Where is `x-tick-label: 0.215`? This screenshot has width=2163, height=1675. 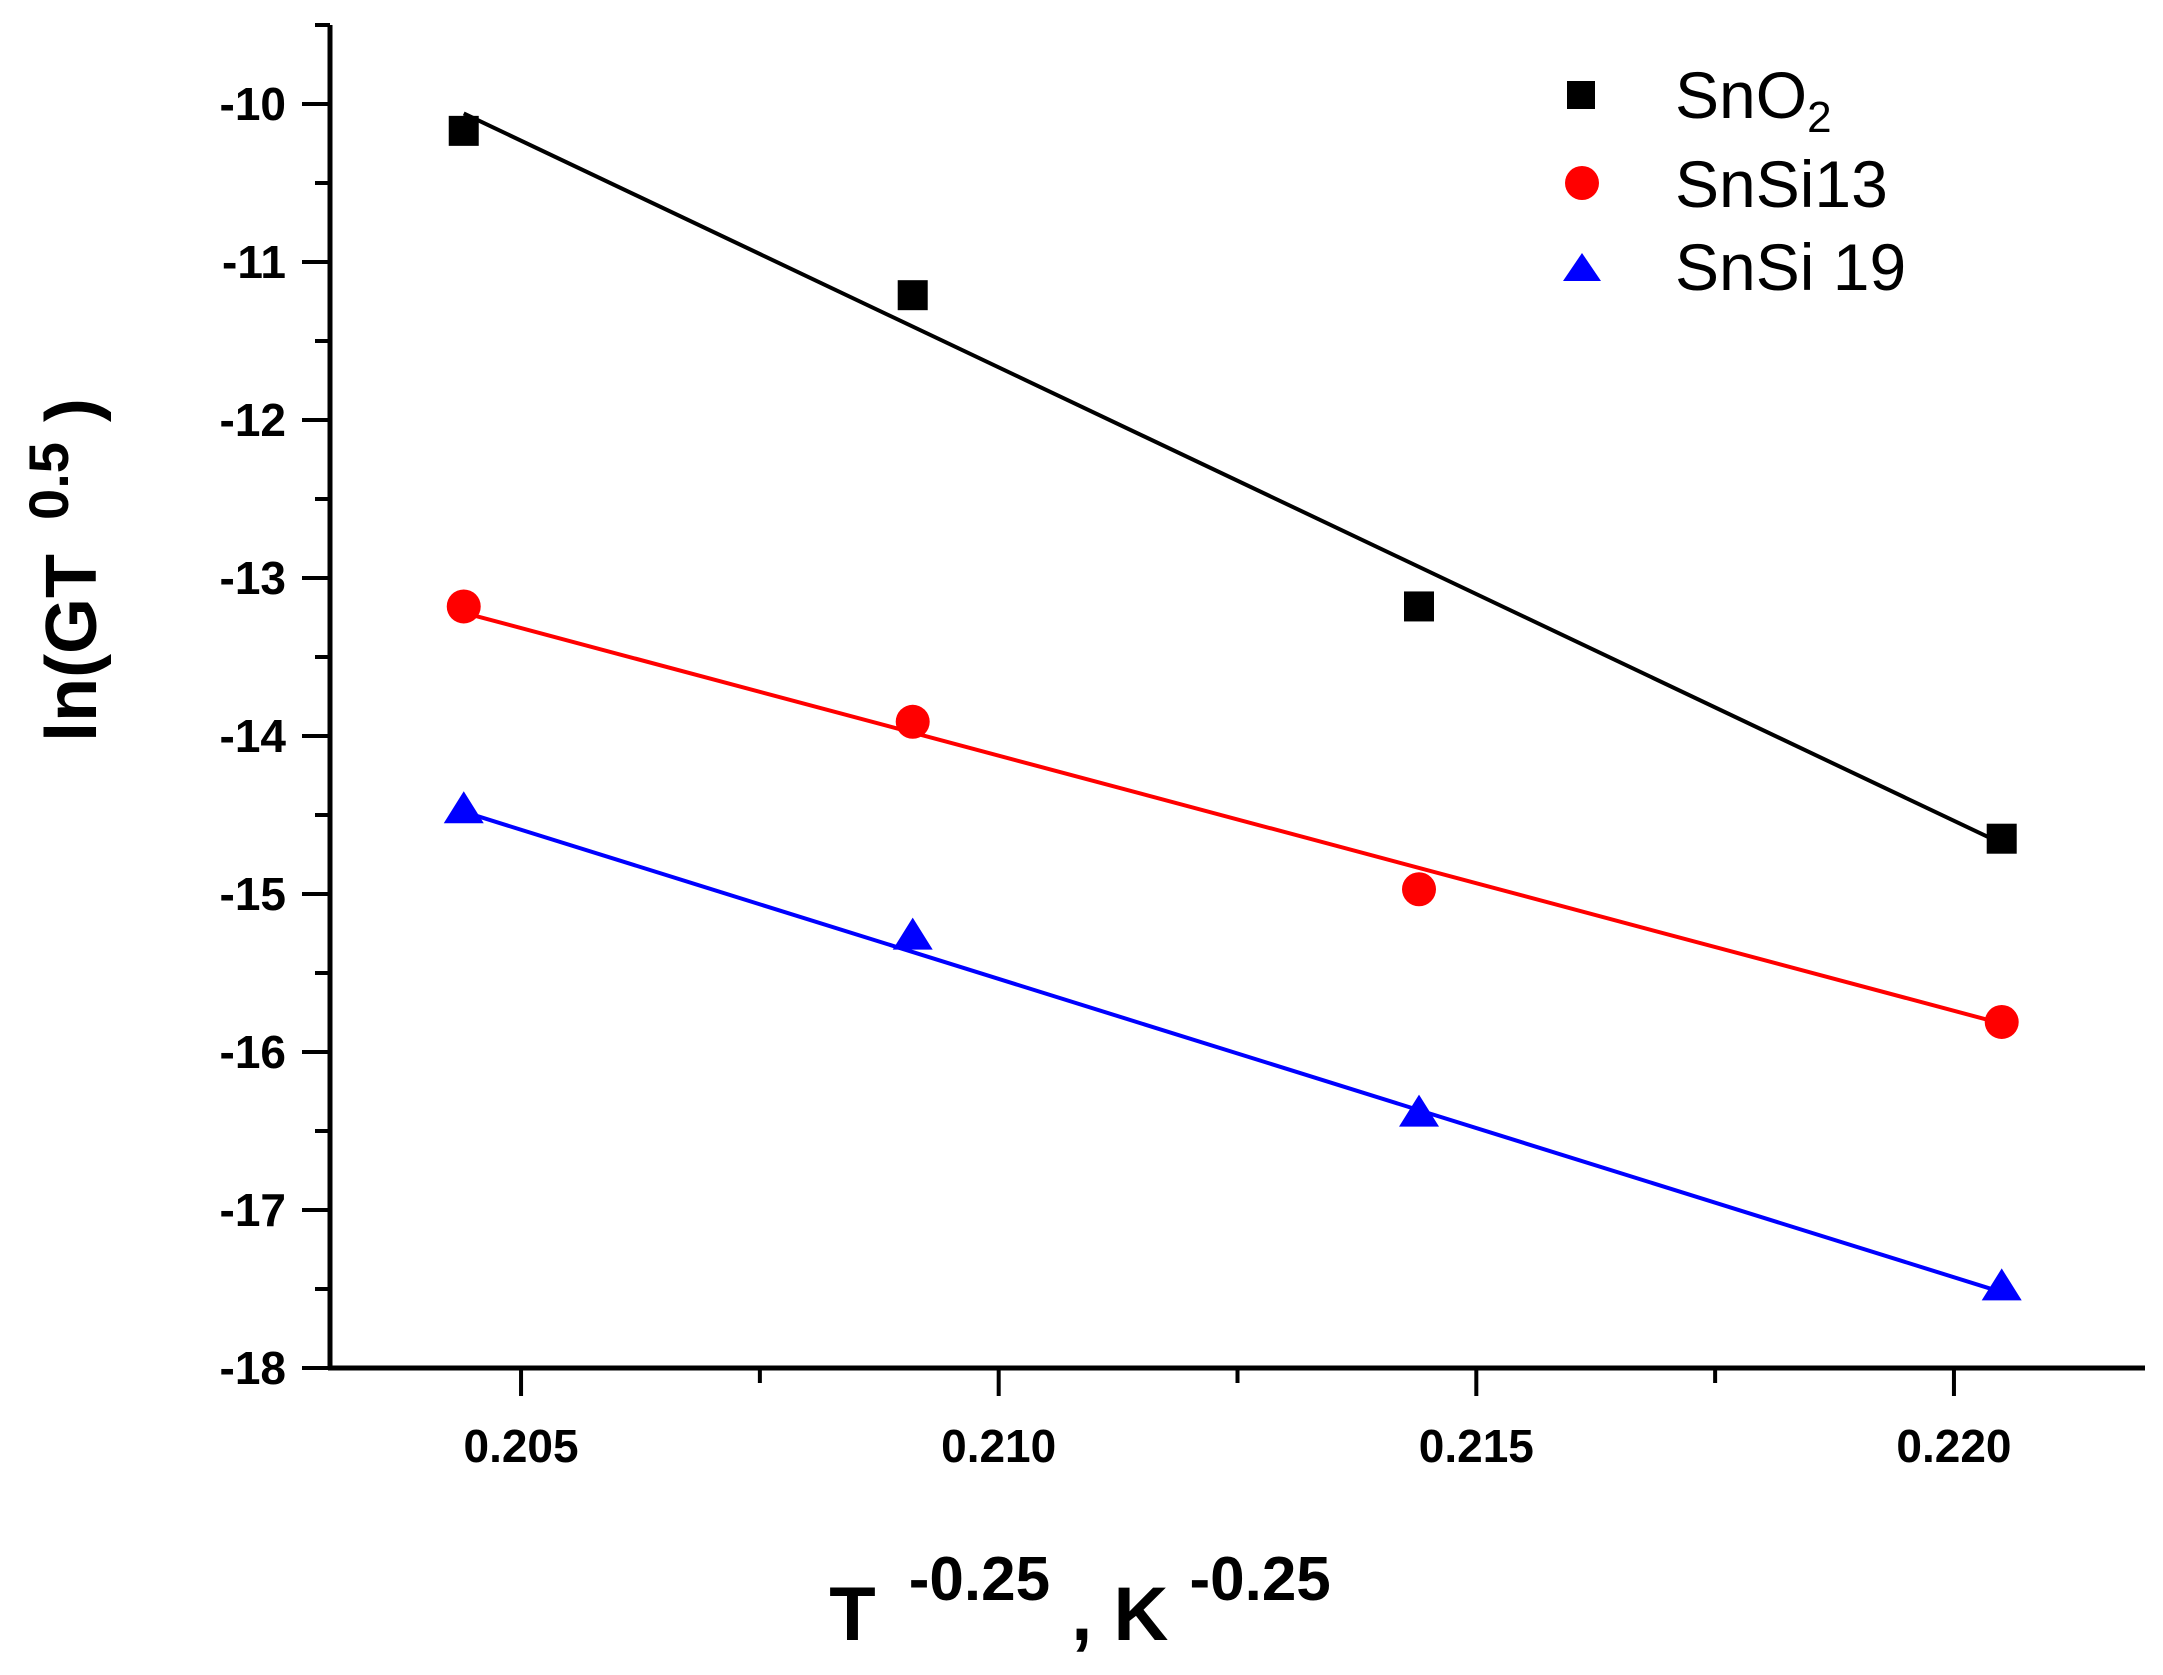 x-tick-label: 0.215 is located at coordinates (1476, 1446).